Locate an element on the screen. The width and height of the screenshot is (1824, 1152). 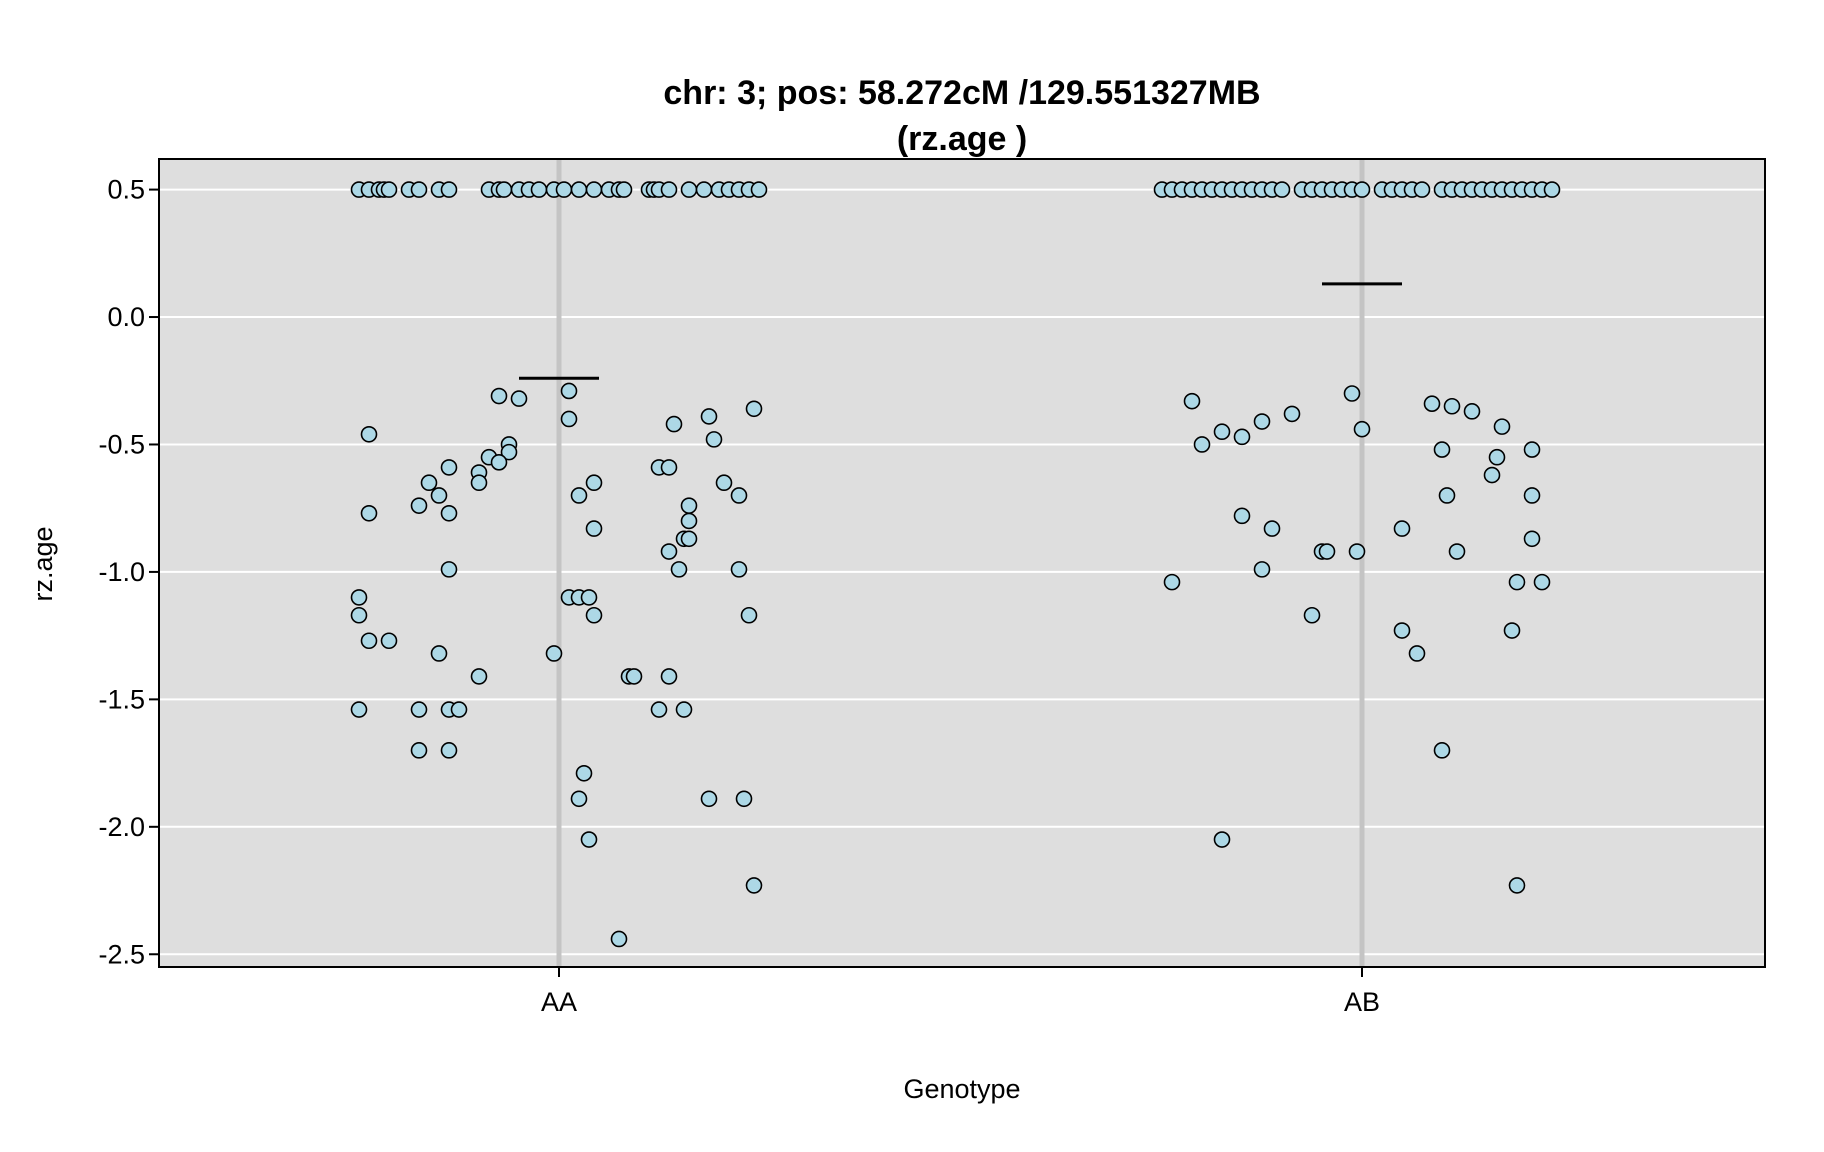
y-axis-ticks: 0.5 0.0 -0.5 -1.0 -1.5 -2.0 -2.5 is located at coordinates (128, 572).